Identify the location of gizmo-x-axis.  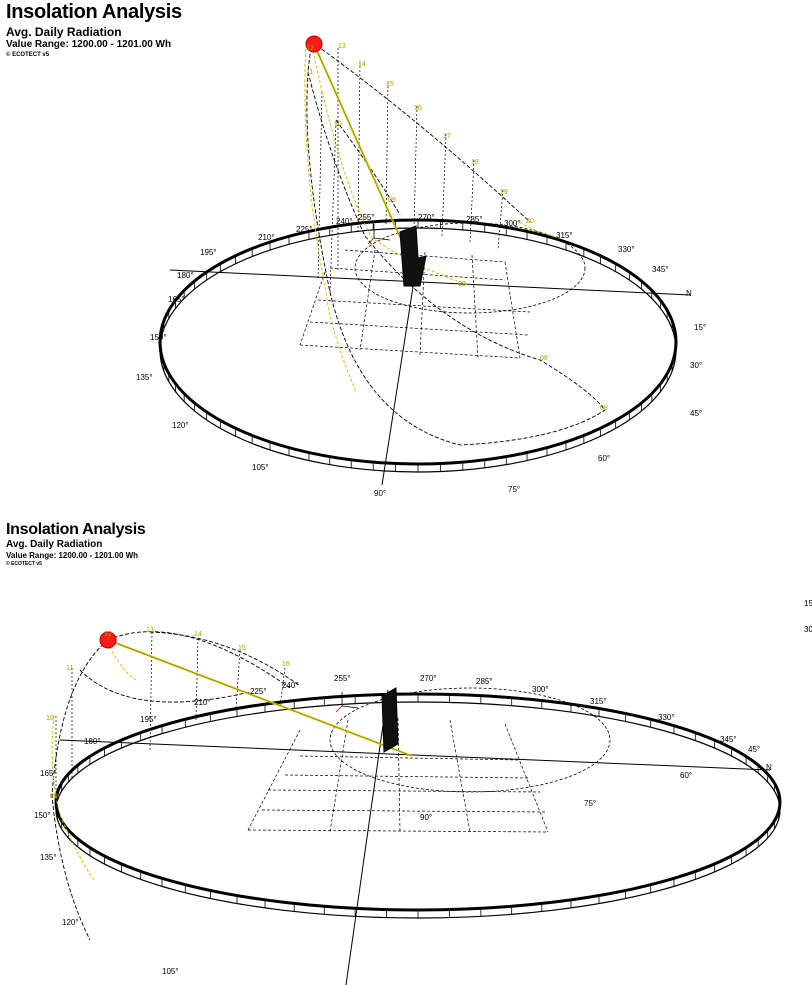
(350, 707).